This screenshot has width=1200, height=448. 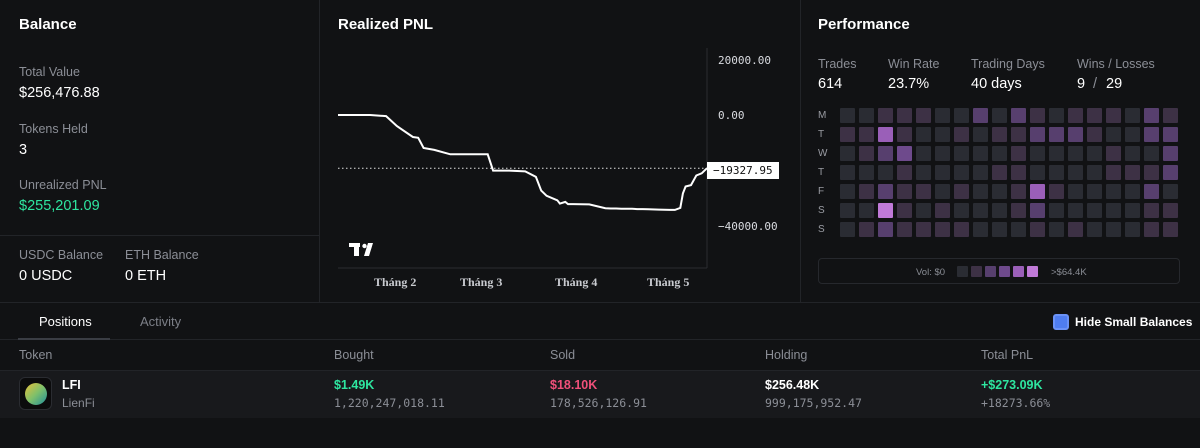 I want to click on column-header-holding: Holding, so click(x=786, y=355).